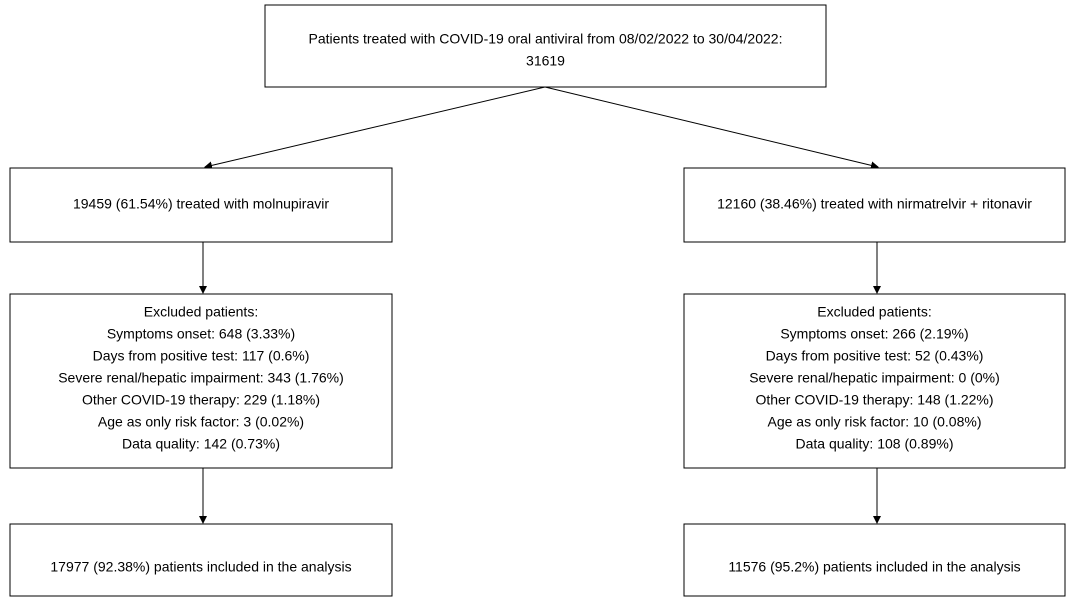 This screenshot has width=1067, height=598. What do you see at coordinates (201, 400) in the screenshot?
I see `box-text: Other COVID-19 therapy: 229 (1.18%)` at bounding box center [201, 400].